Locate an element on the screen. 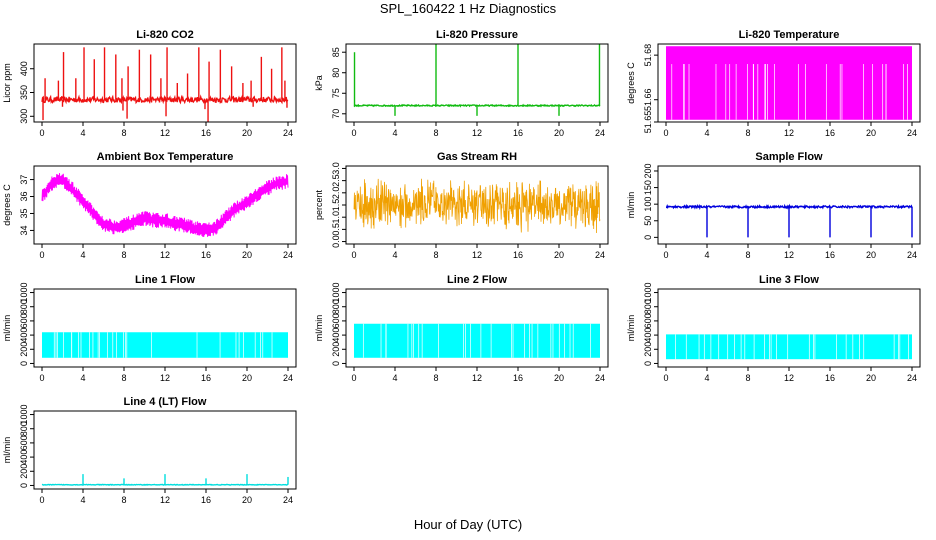 The image size is (936, 540). y-tick-label: 35 is located at coordinates (24, 213).